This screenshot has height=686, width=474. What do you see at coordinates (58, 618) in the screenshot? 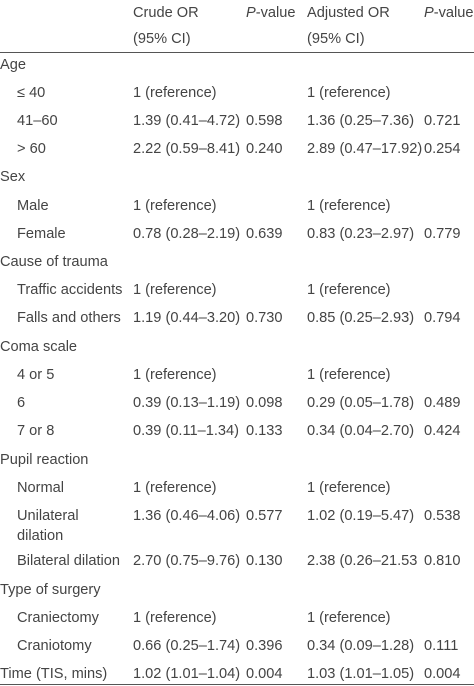
I see `row-label: Craniectomy` at bounding box center [58, 618].